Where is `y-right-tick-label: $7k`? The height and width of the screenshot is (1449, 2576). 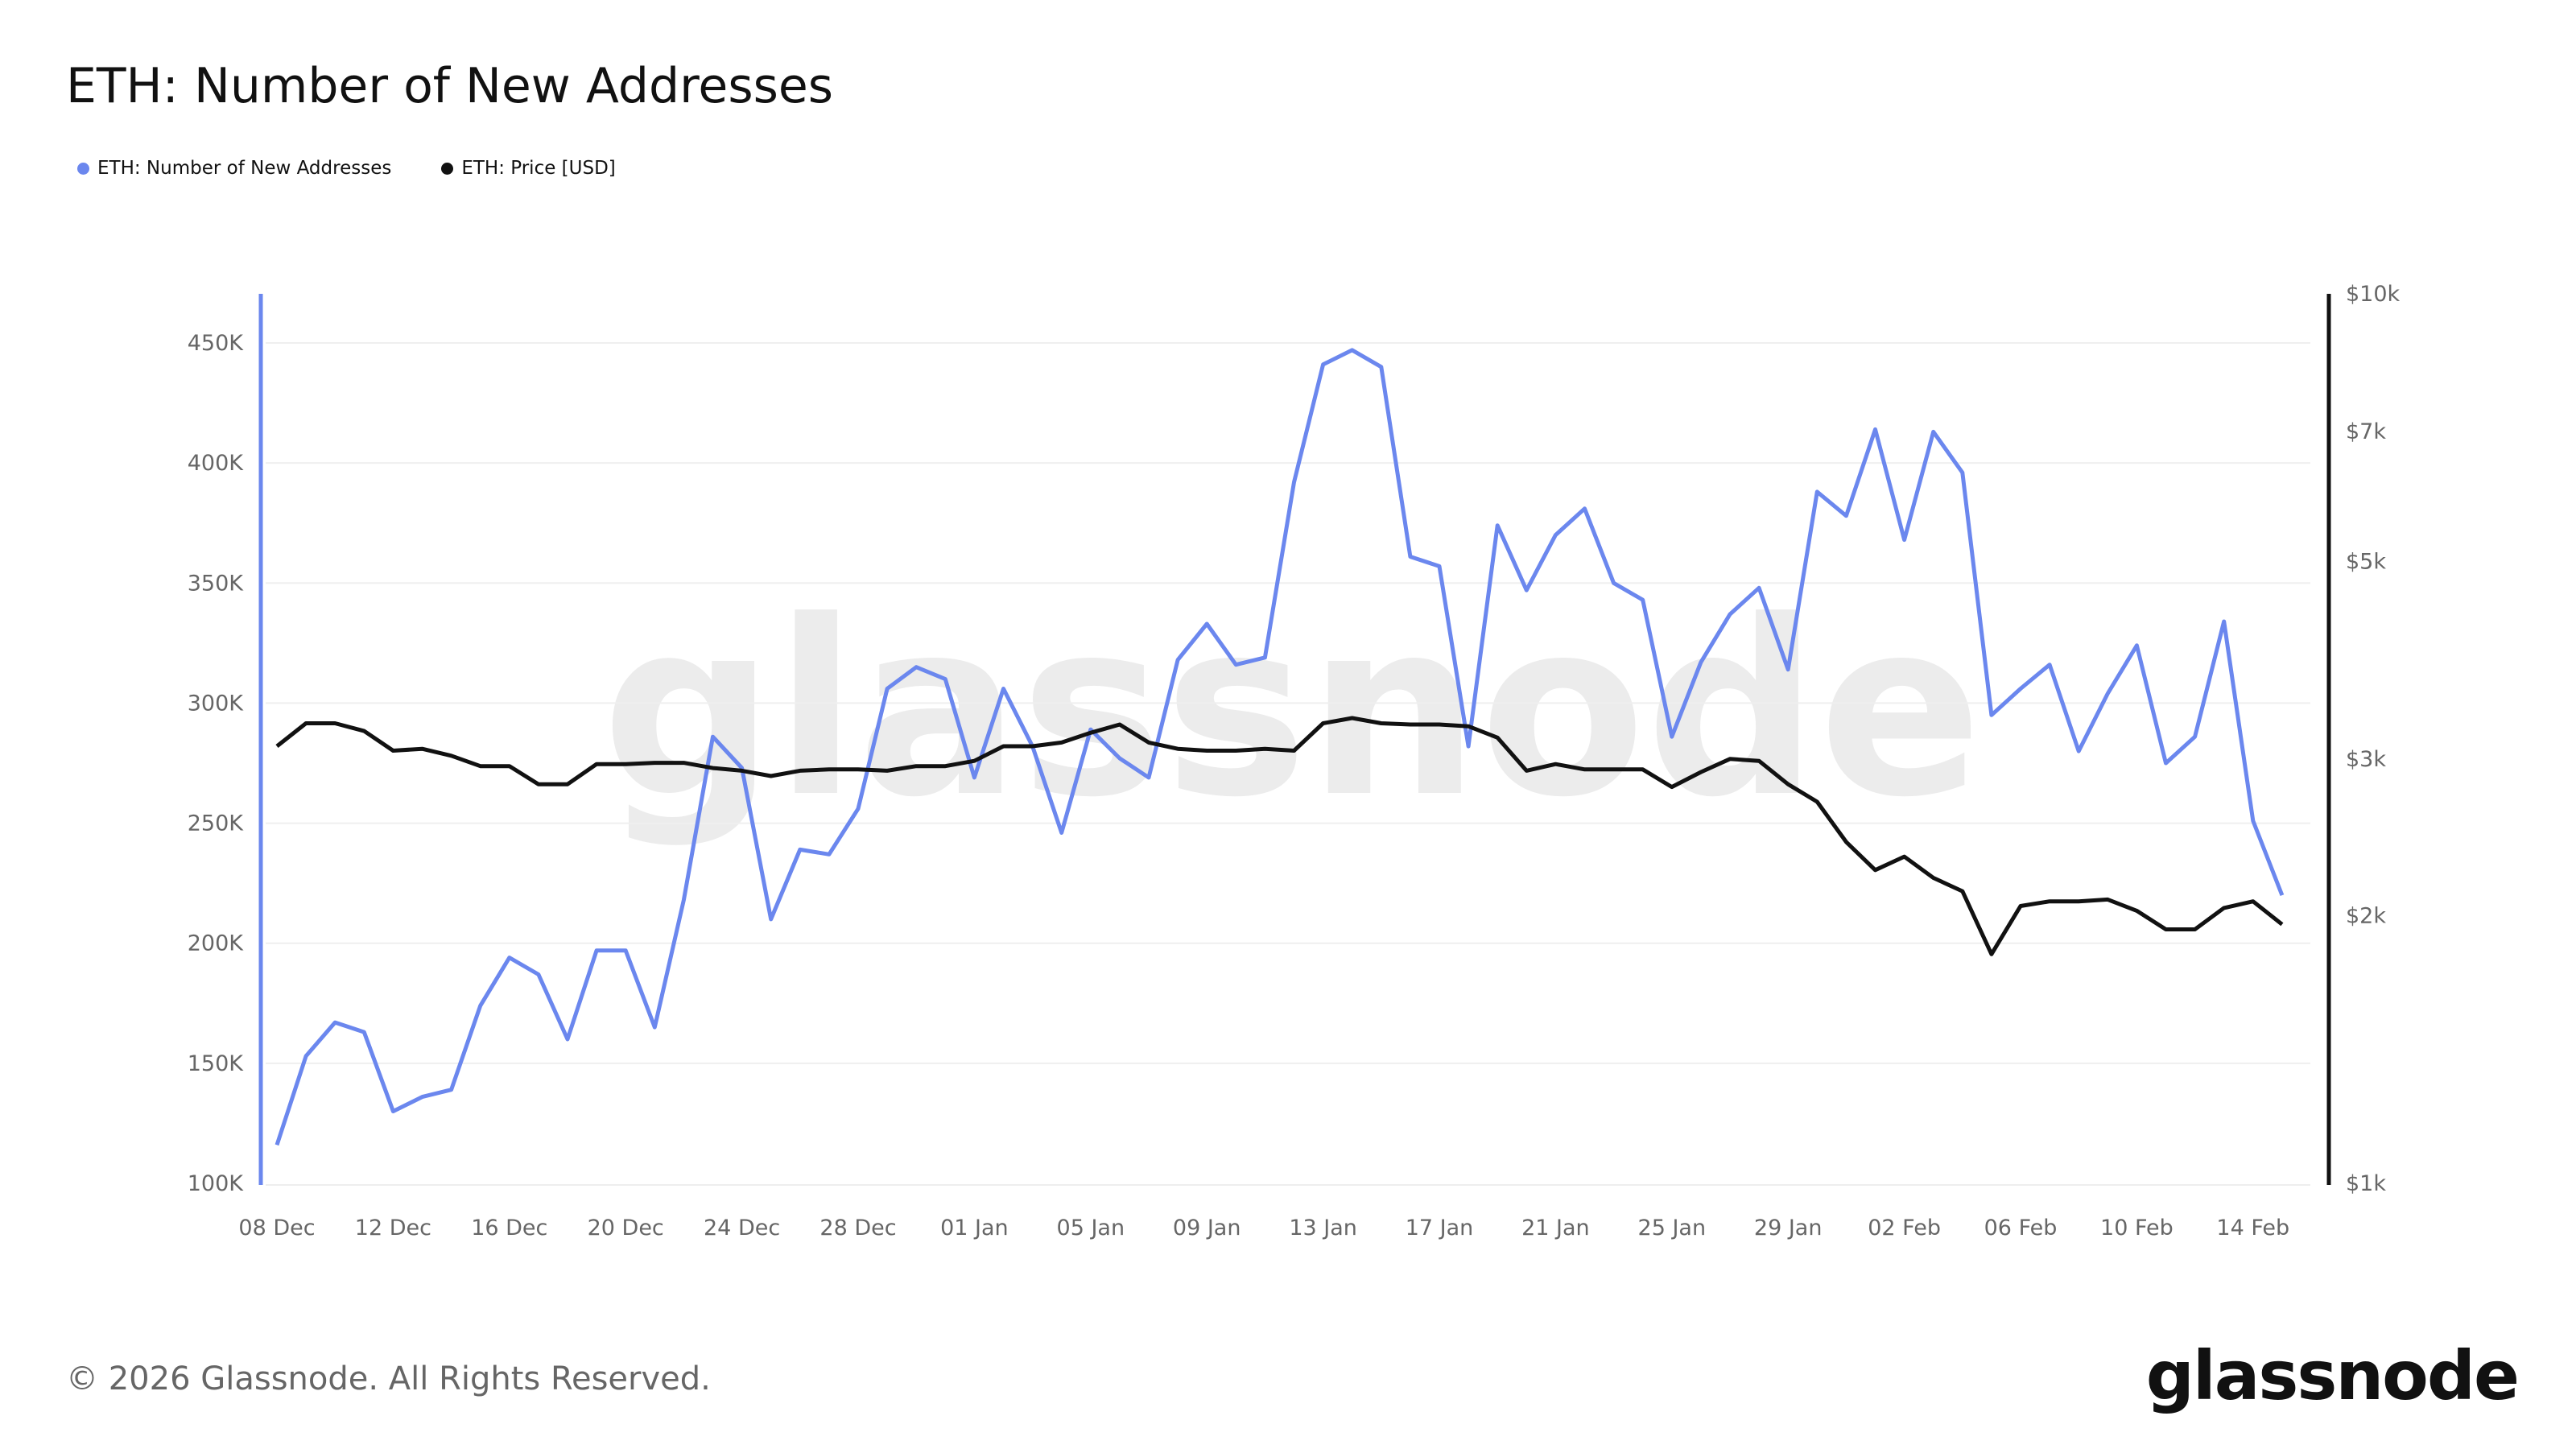
y-right-tick-label: $7k is located at coordinates (2366, 431).